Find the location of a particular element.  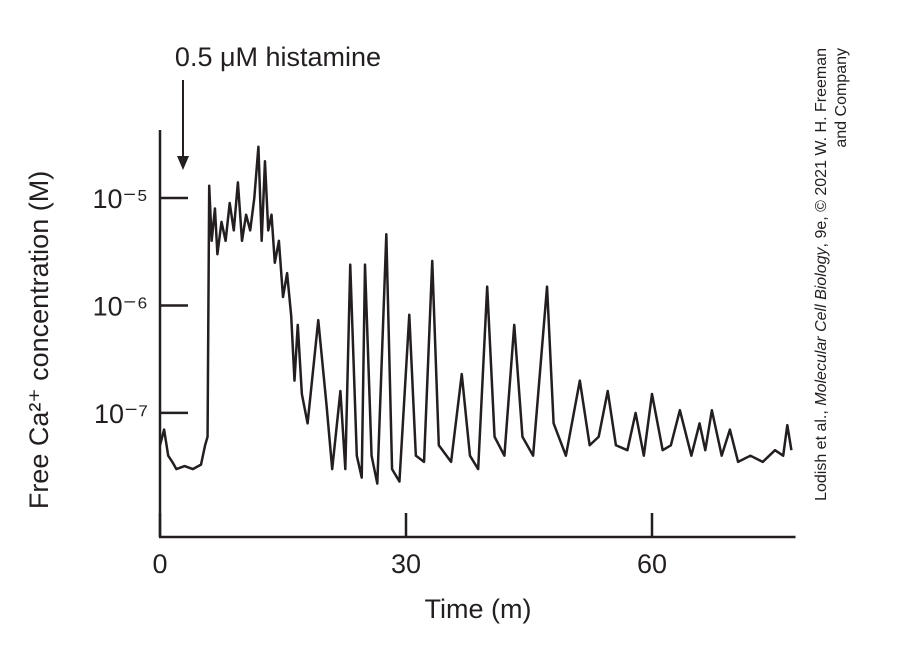

y-tick-label: 10⁻⁶ is located at coordinates (120, 306).